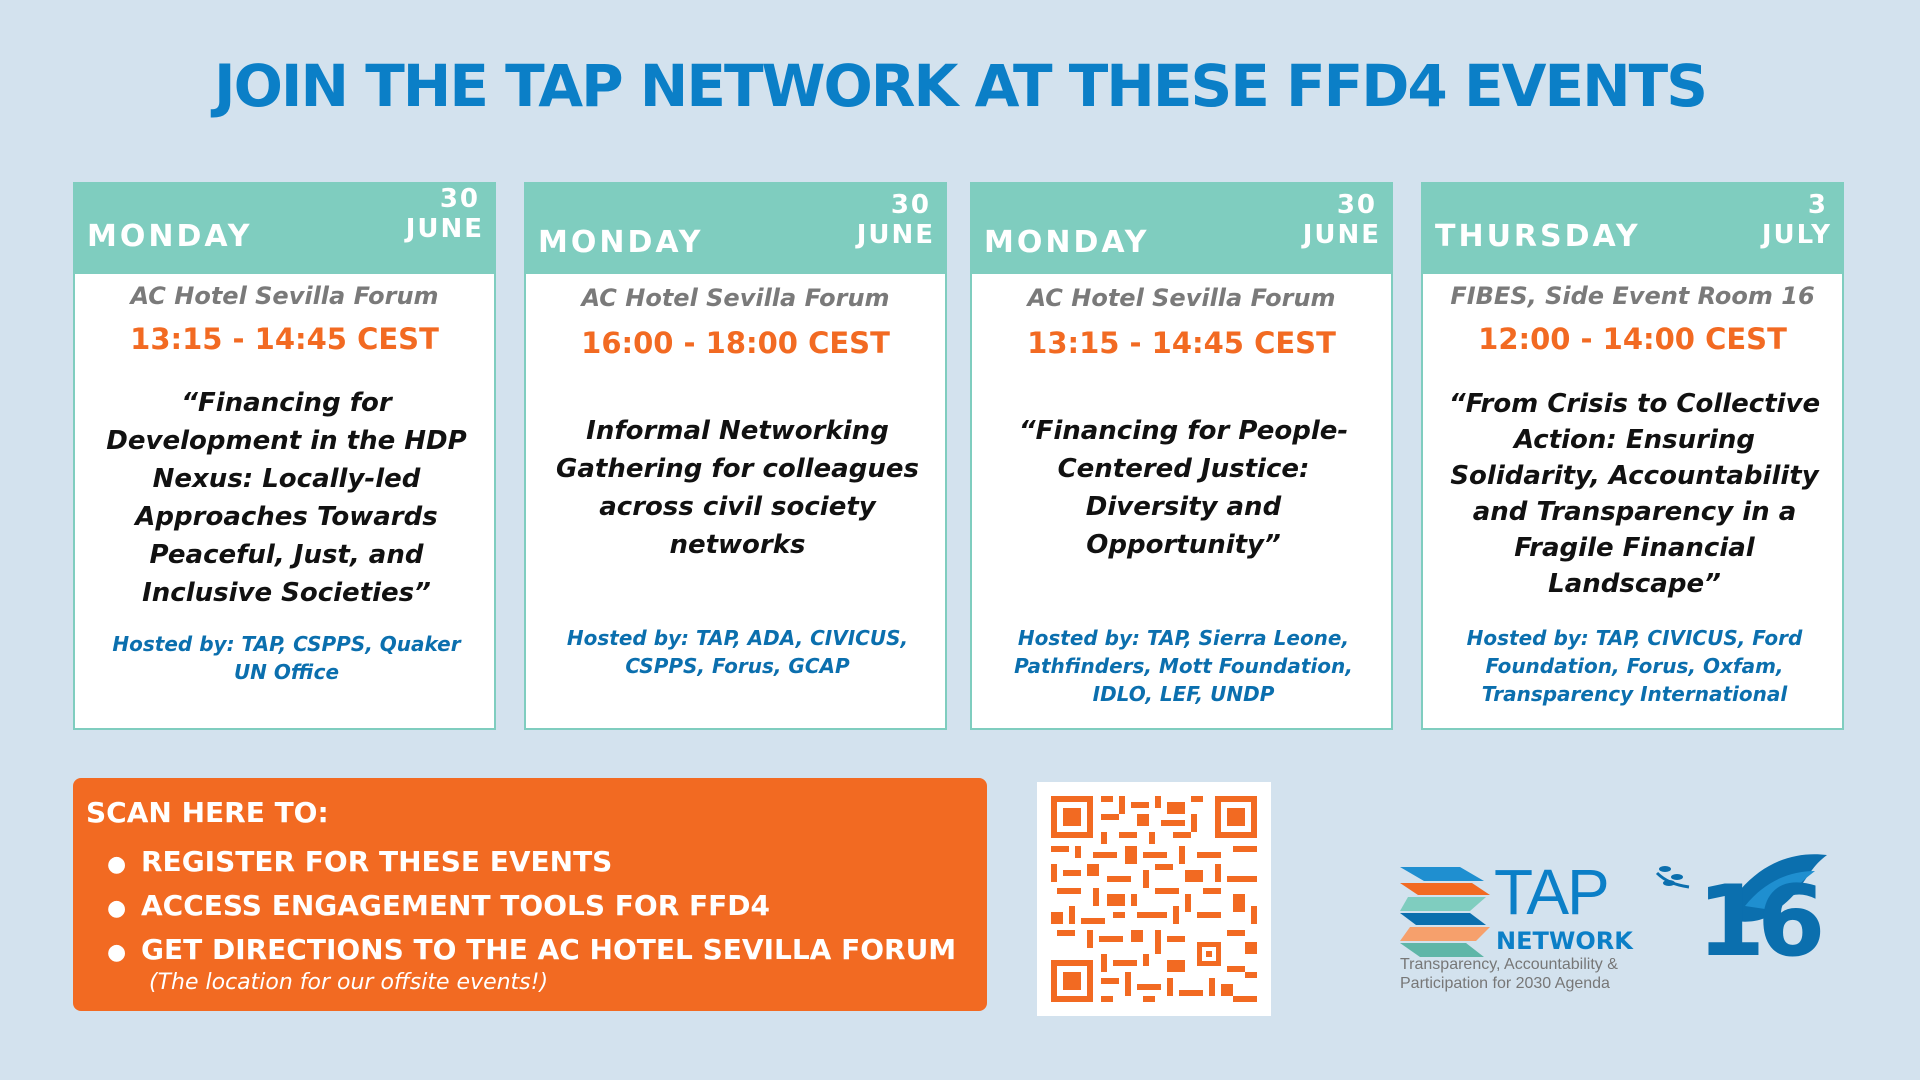 This screenshot has height=1080, width=1920. Describe the element at coordinates (1741, 888) in the screenshot. I see `dove-icon` at that location.